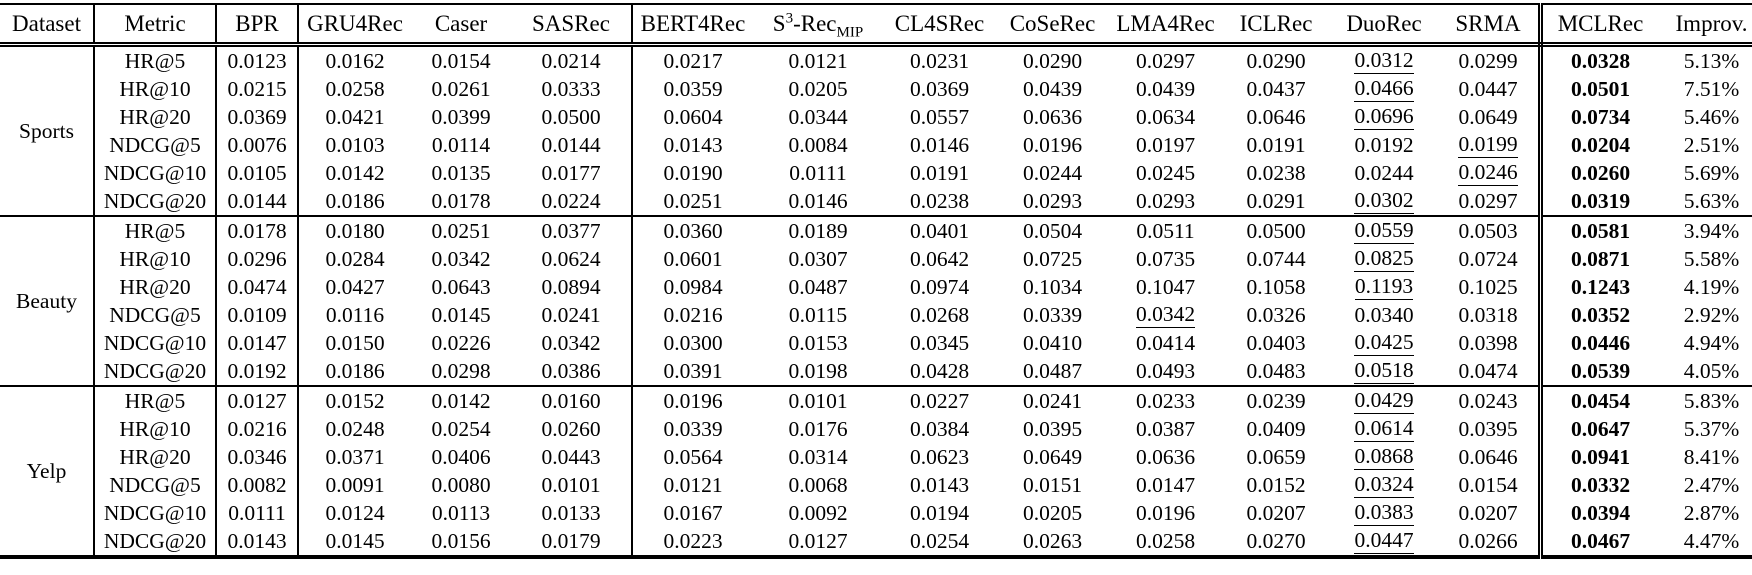  Describe the element at coordinates (1490, 145) in the screenshot. I see `best-baseline-value: 0.0199` at that location.